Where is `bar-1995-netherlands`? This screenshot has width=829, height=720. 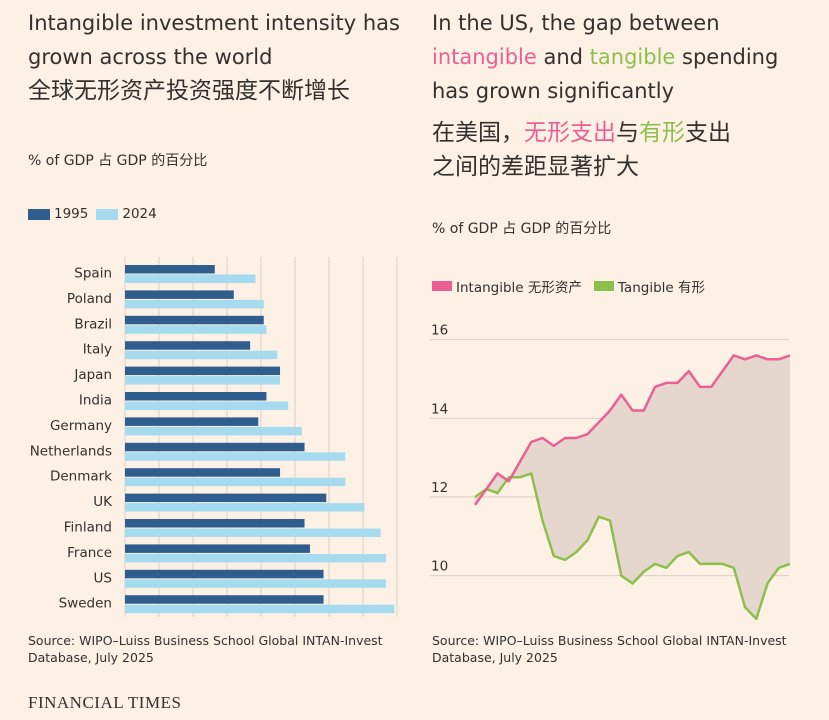
bar-1995-netherlands is located at coordinates (215, 447).